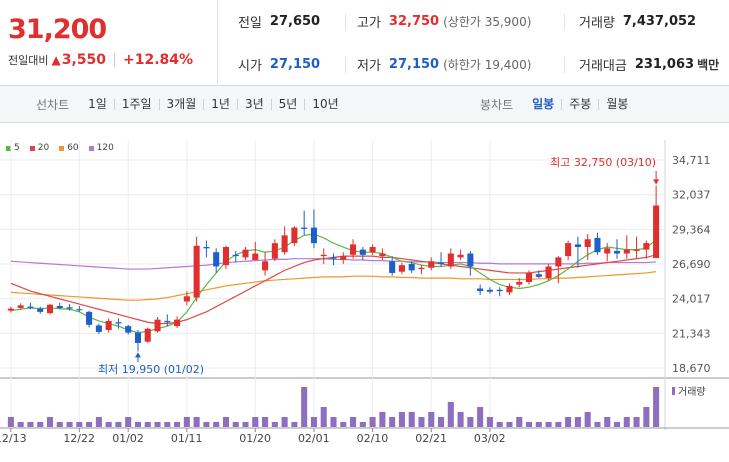  I want to click on range-3m: 3개월, so click(181, 104).